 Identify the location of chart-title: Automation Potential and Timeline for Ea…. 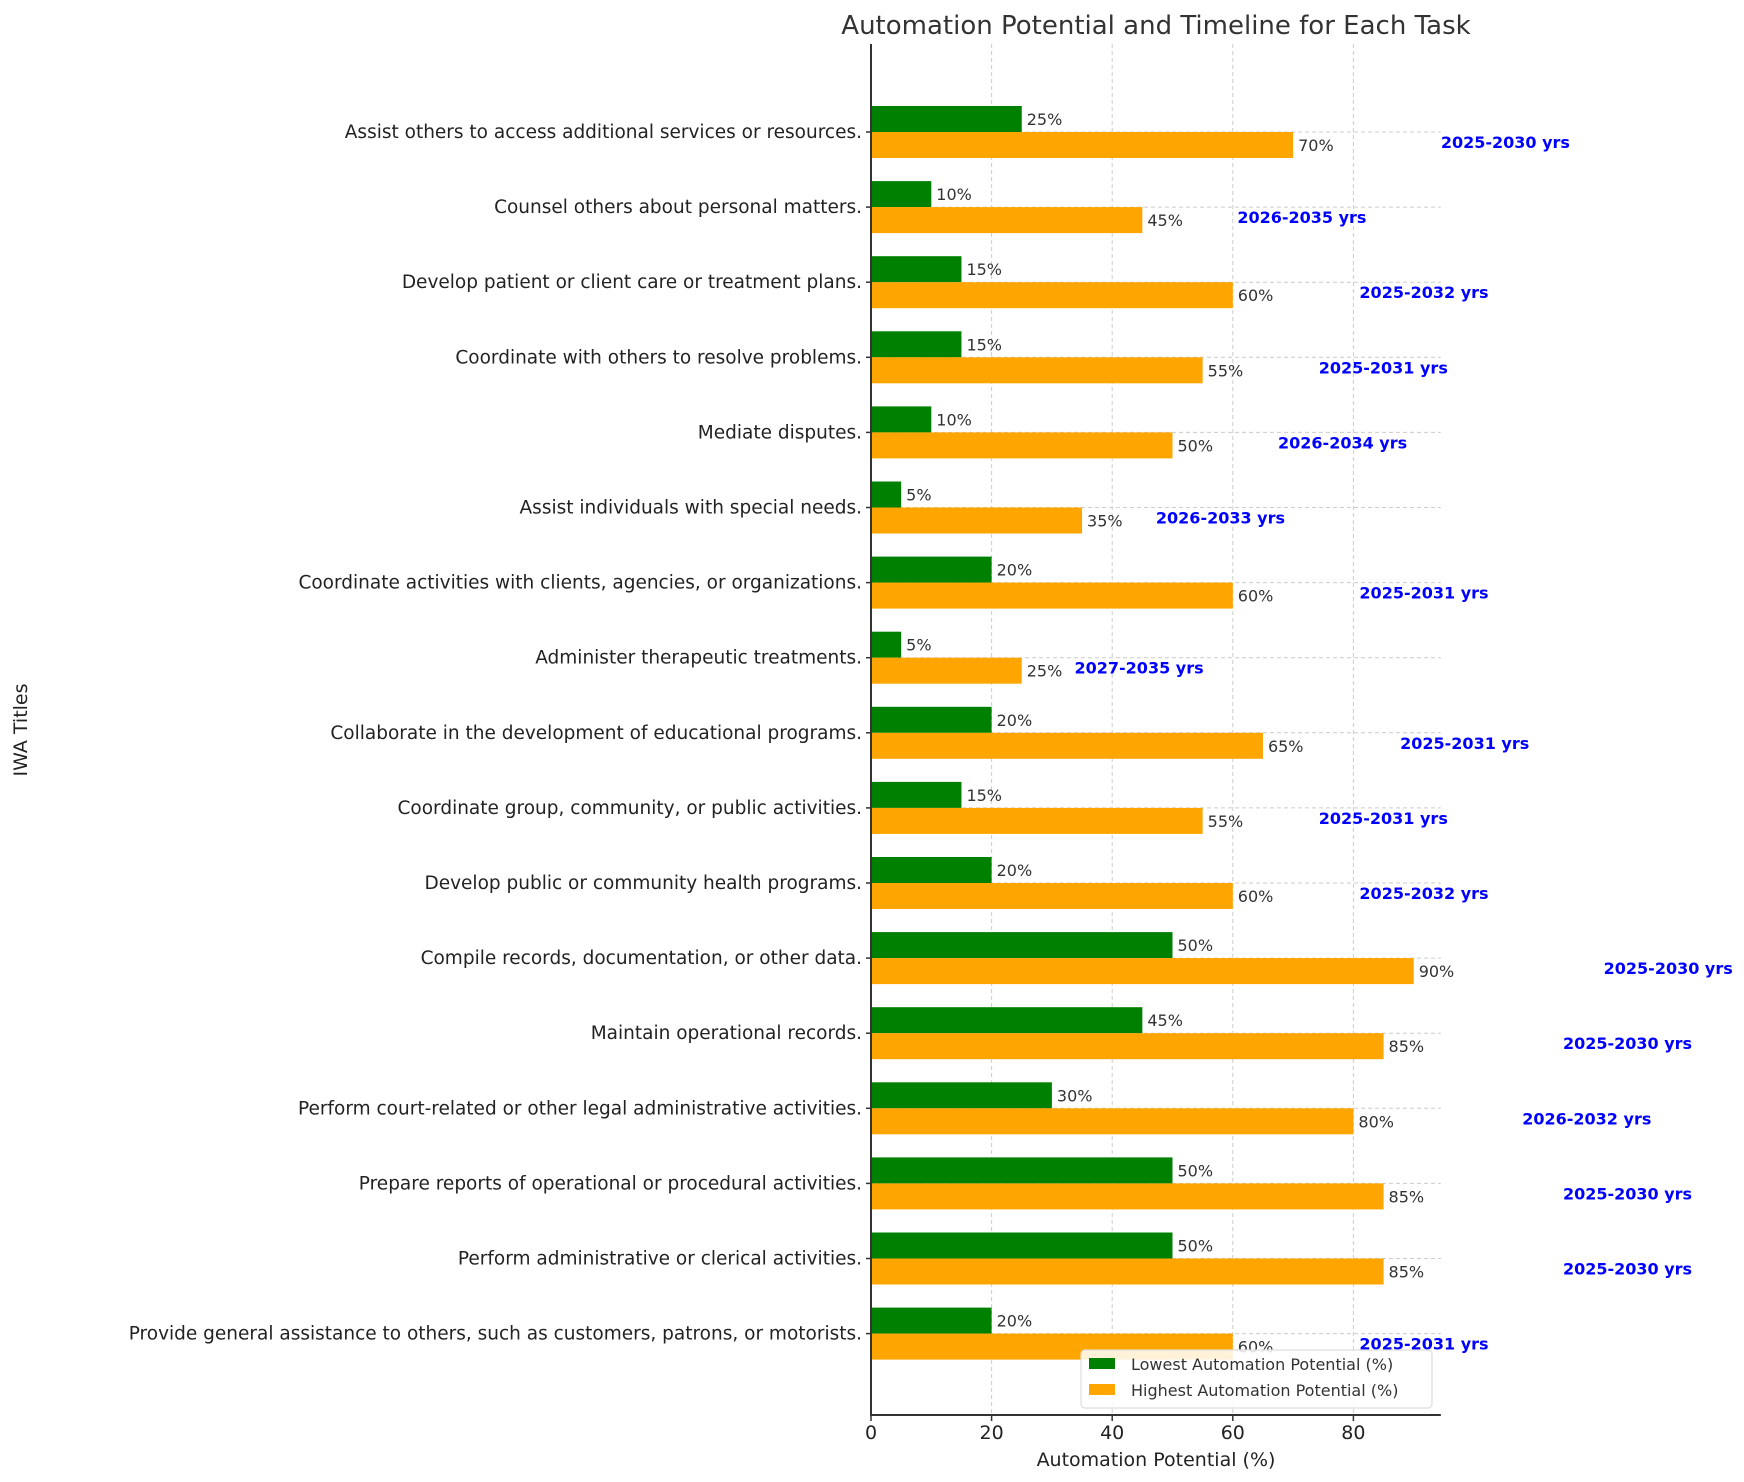
(1155, 26).